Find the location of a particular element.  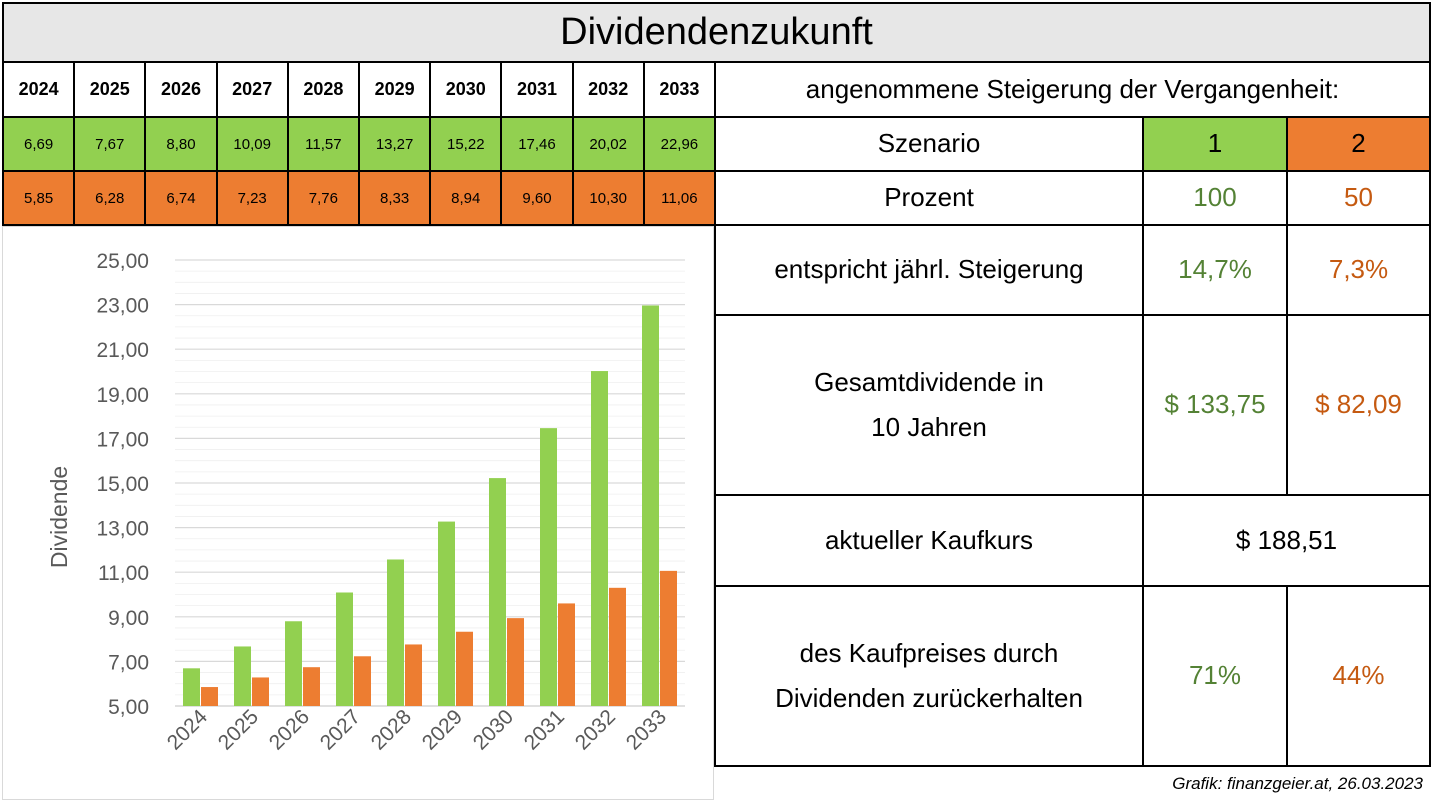

steigerung-1-value: 14,7% is located at coordinates (1215, 270).